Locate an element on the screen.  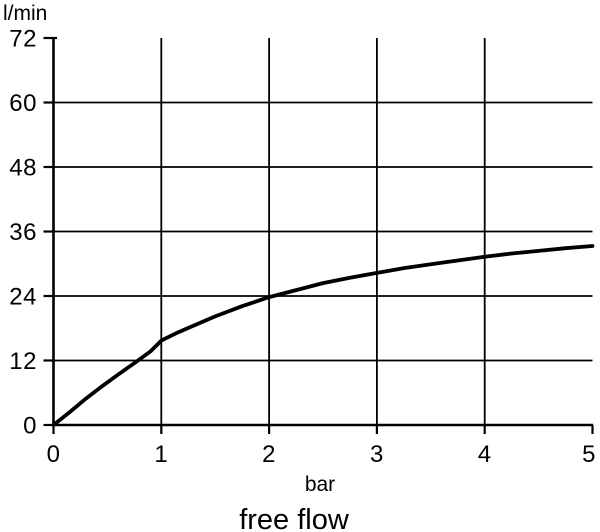
y-tick-label: 0 is located at coordinates (30, 426).